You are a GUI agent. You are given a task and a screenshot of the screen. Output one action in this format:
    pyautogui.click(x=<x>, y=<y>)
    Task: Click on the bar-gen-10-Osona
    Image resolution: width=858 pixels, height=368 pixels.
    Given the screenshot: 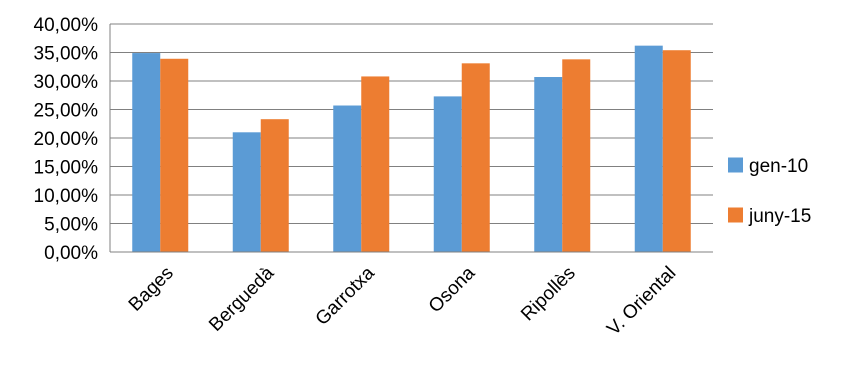 What is the action you would take?
    pyautogui.click(x=447, y=174)
    